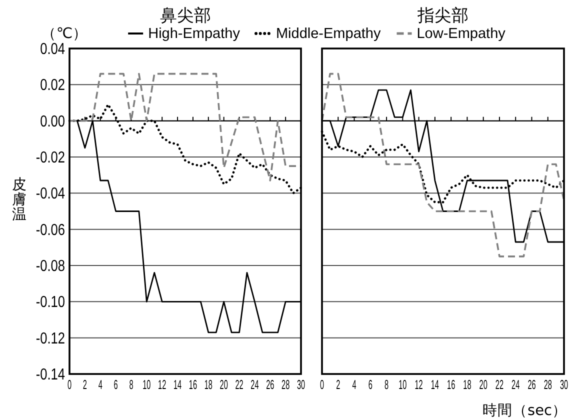 Image resolution: width=572 pixels, height=420 pixels. I want to click on y-tick-label: -0.06, so click(50, 231).